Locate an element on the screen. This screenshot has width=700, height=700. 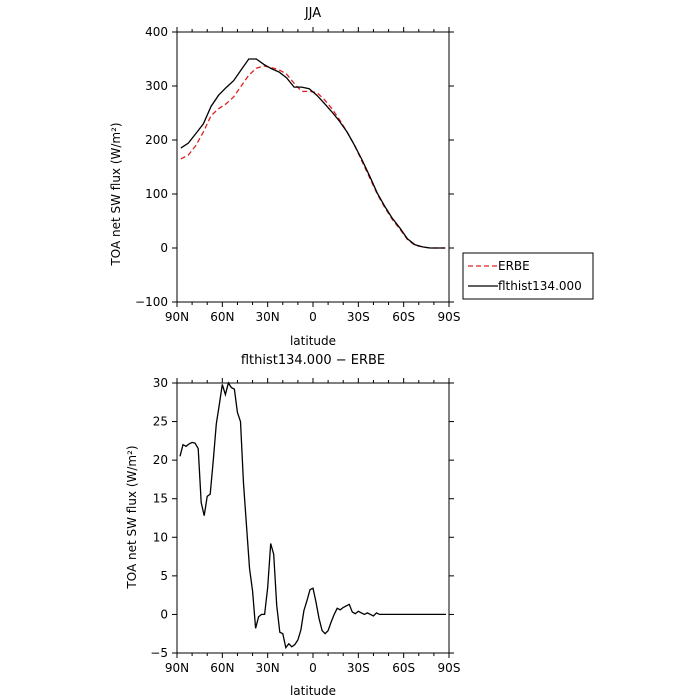
bottom-panel-y-tick-label: 30 is located at coordinates (160, 383).